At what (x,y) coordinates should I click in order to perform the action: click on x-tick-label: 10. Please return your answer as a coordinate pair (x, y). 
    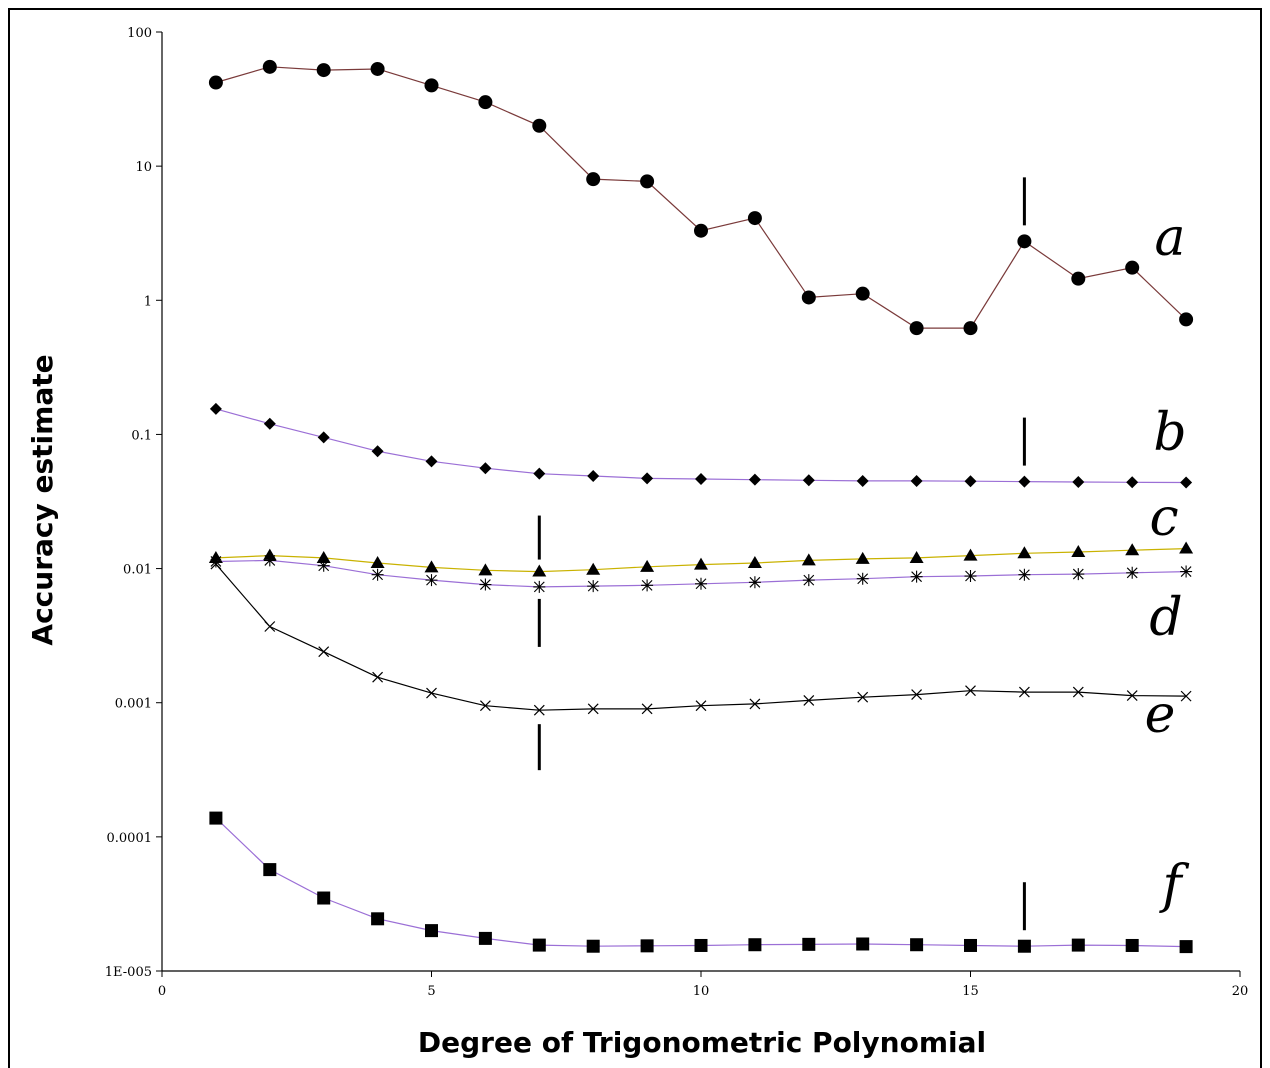
    Looking at the image, I should click on (701, 991).